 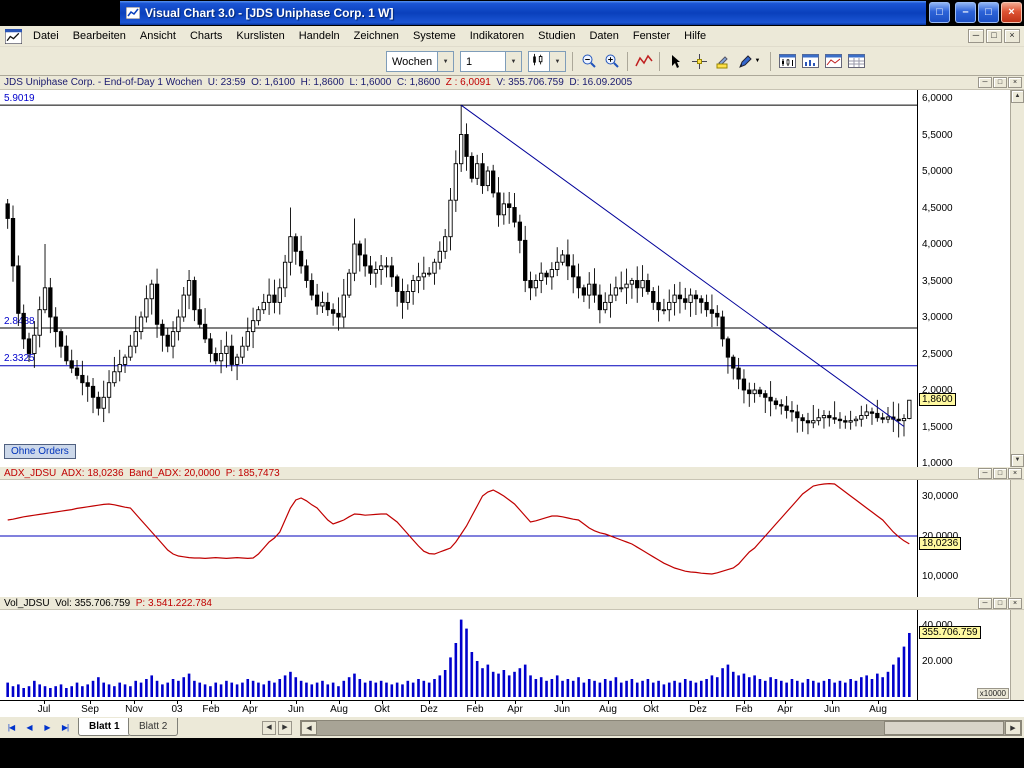 I want to click on line-window-button, so click(x=833, y=61).